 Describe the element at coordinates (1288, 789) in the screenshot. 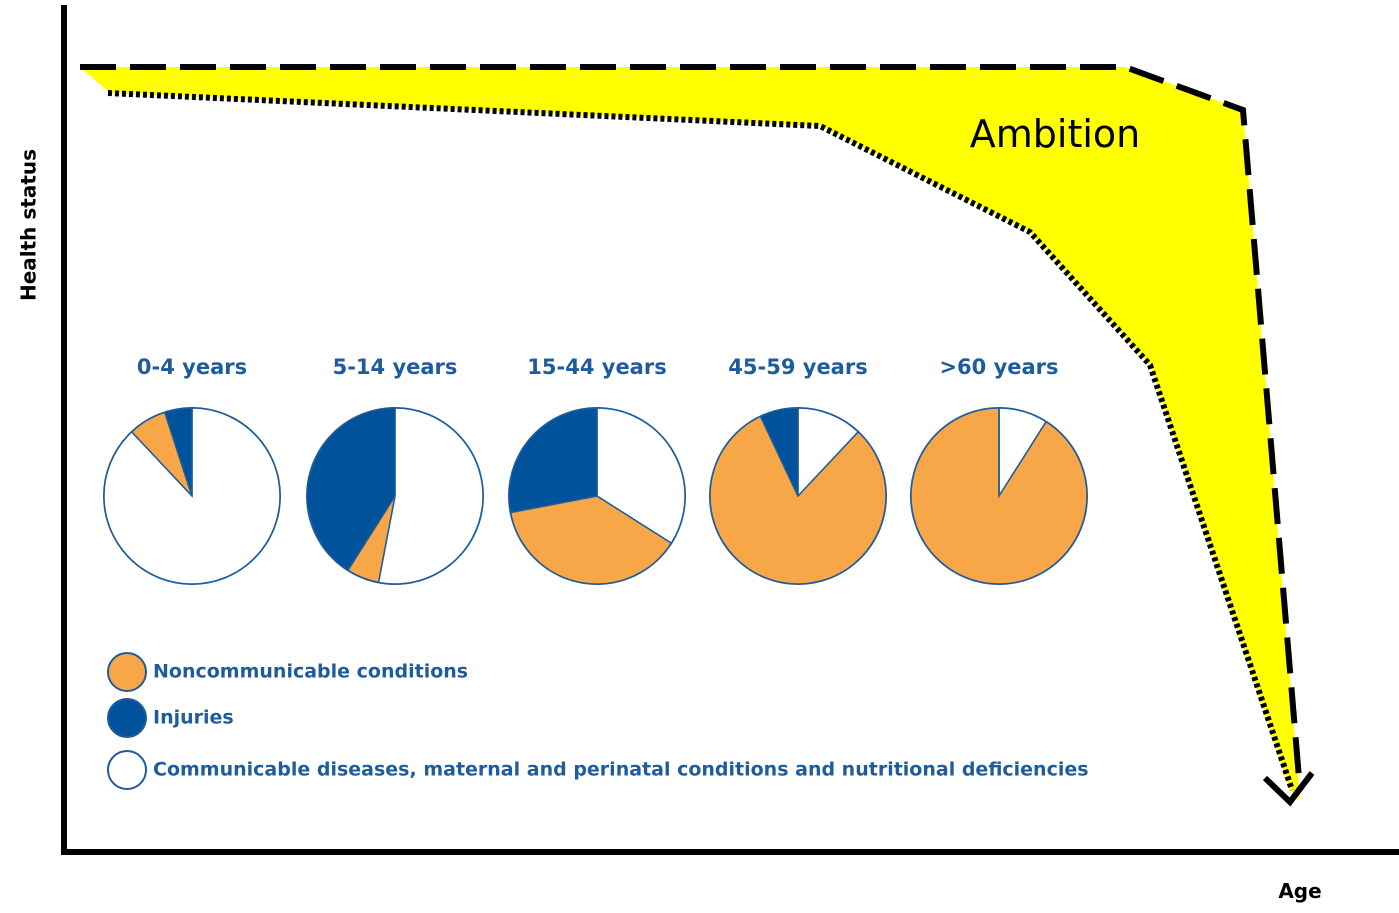

I see `arrow-head` at that location.